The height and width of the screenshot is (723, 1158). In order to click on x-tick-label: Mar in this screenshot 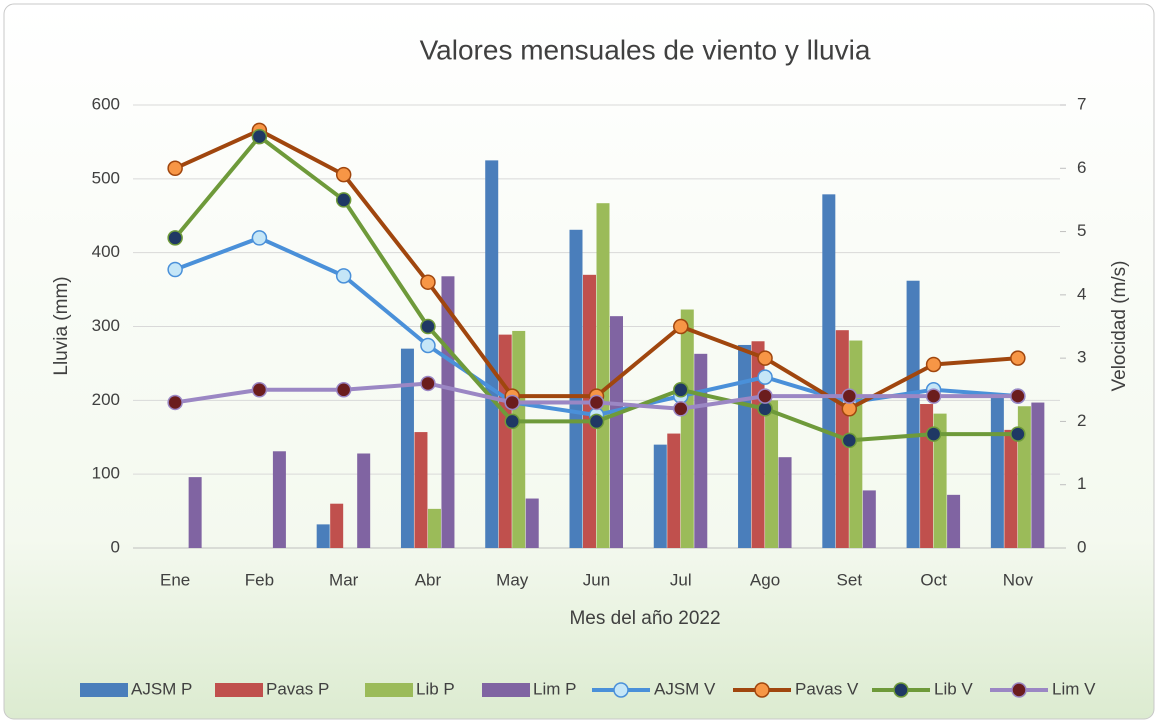, I will do `click(344, 579)`.